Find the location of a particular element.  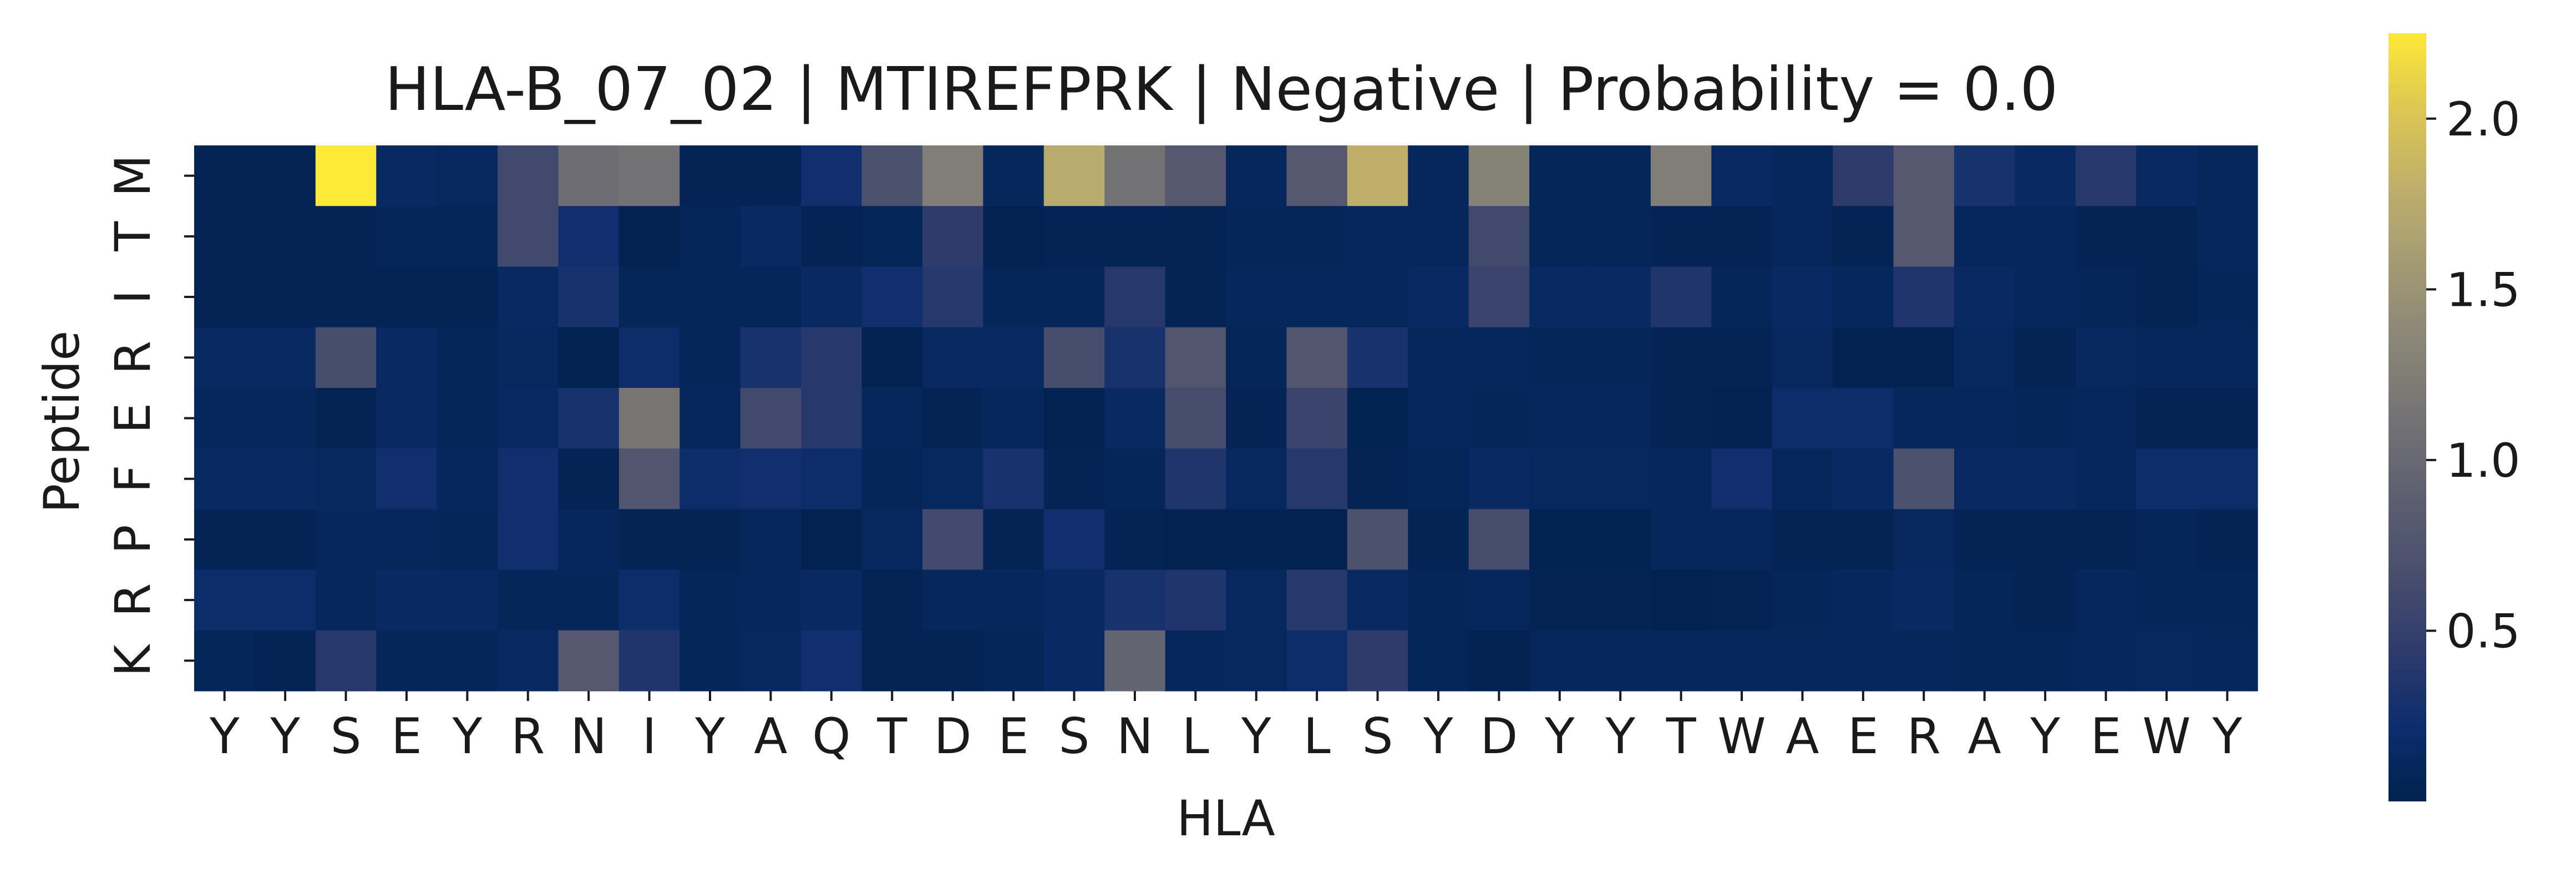

y-tick-label: M is located at coordinates (132, 176).